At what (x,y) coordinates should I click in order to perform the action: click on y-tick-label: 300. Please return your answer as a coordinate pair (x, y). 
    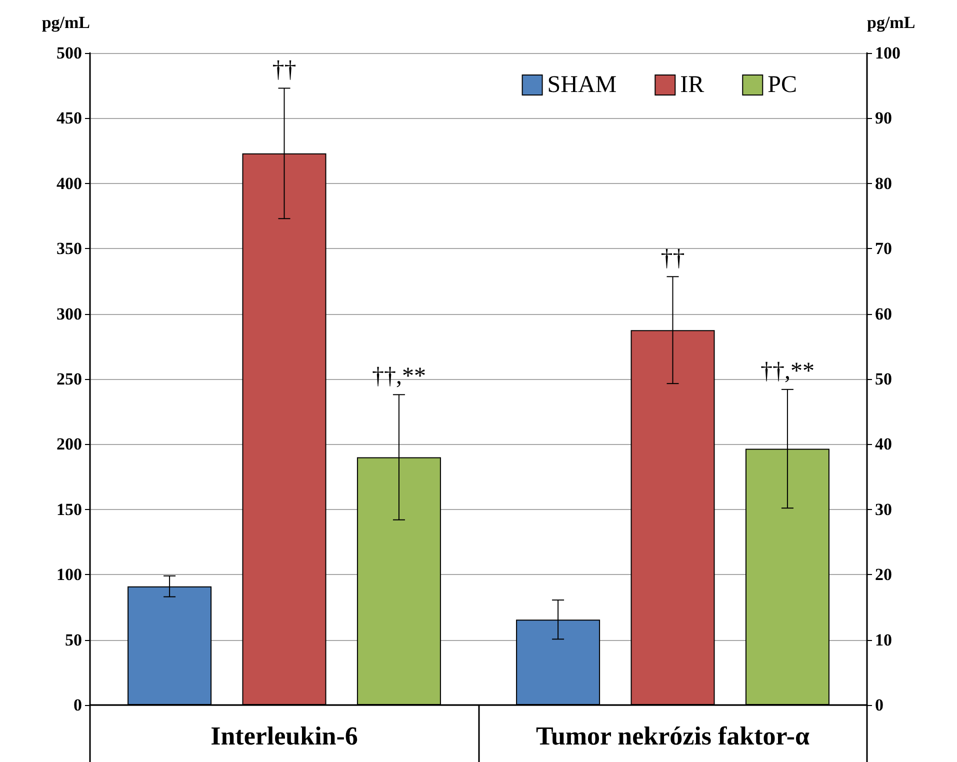
    Looking at the image, I should click on (69, 314).